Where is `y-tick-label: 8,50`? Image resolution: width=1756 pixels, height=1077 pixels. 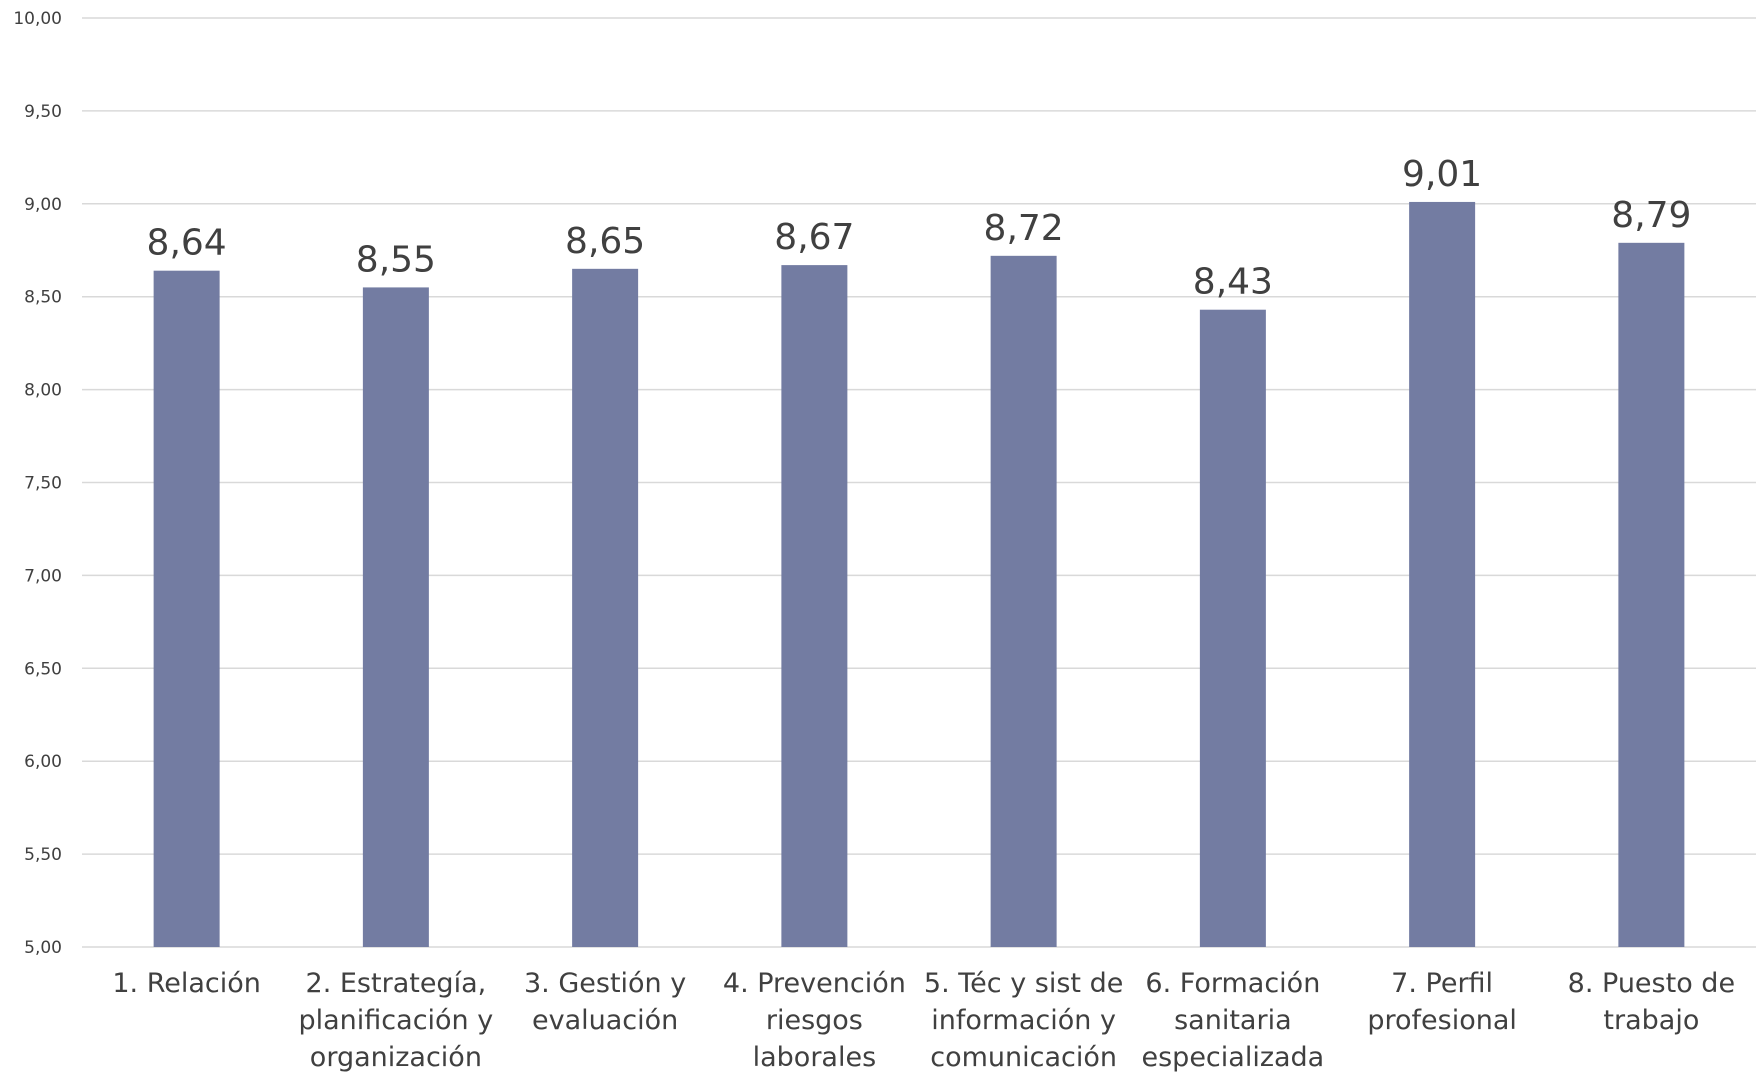 y-tick-label: 8,50 is located at coordinates (43, 298).